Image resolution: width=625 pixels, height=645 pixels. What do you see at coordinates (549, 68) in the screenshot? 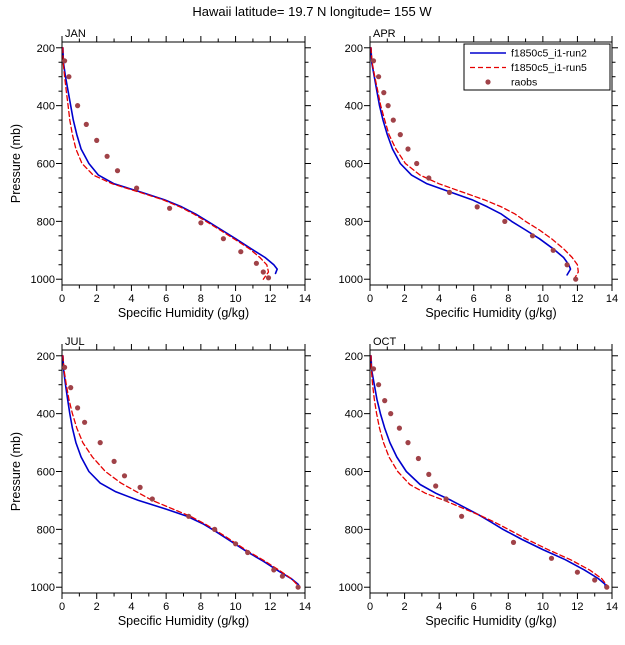
I see `legend-label: f1850c5_i1-run5` at bounding box center [549, 68].